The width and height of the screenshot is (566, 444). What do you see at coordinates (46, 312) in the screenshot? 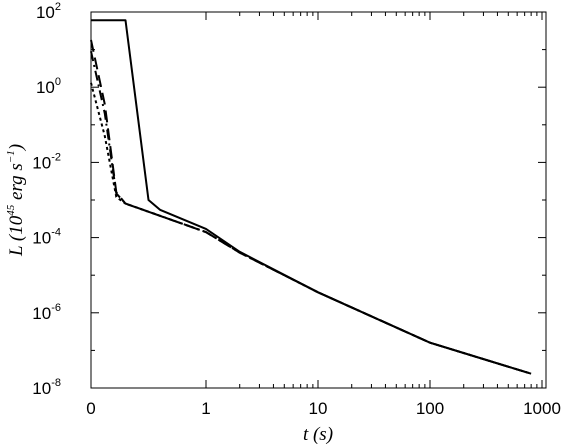
I see `y-tick-label: 10⁻⁶` at bounding box center [46, 312].